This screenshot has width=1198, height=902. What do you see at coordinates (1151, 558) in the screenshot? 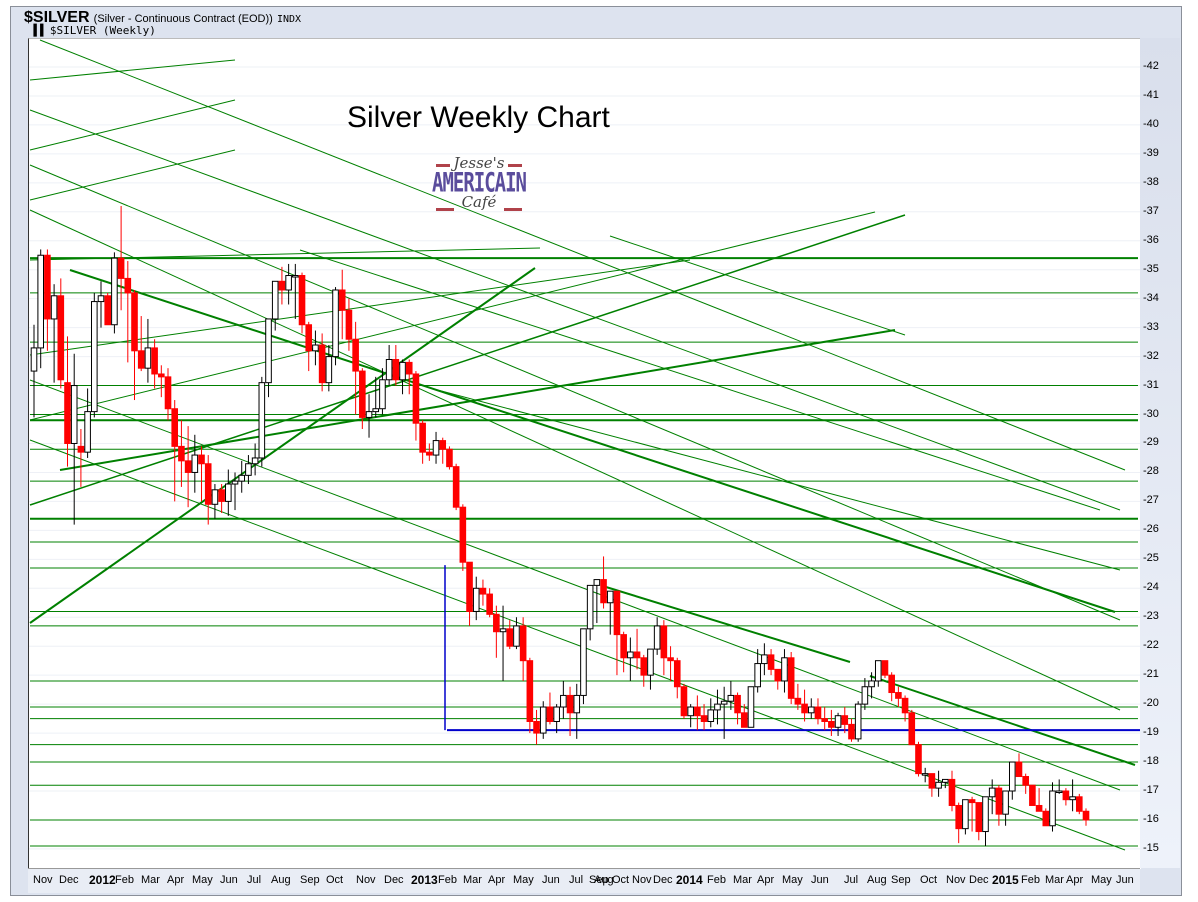
I see `price-tick: -25` at bounding box center [1151, 558].